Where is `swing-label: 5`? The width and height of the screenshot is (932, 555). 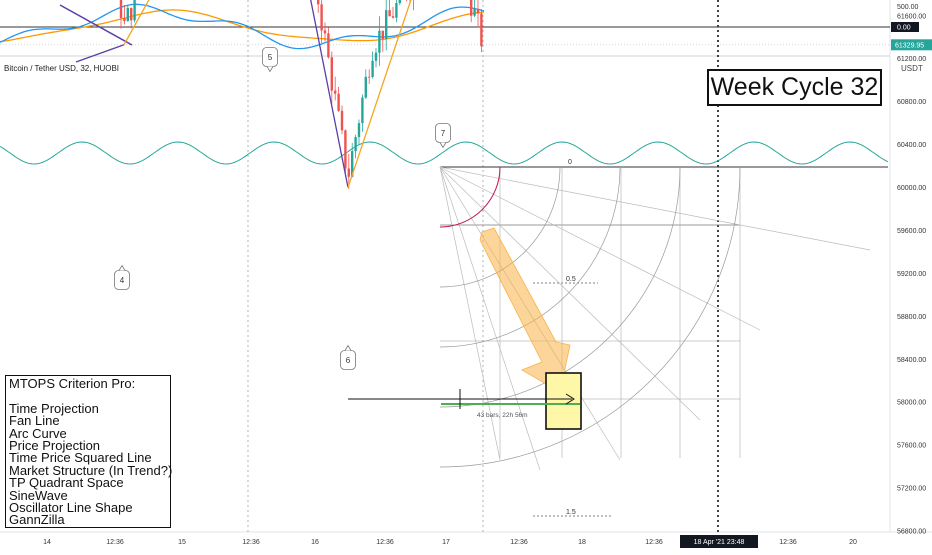 swing-label: 5 is located at coordinates (270, 57).